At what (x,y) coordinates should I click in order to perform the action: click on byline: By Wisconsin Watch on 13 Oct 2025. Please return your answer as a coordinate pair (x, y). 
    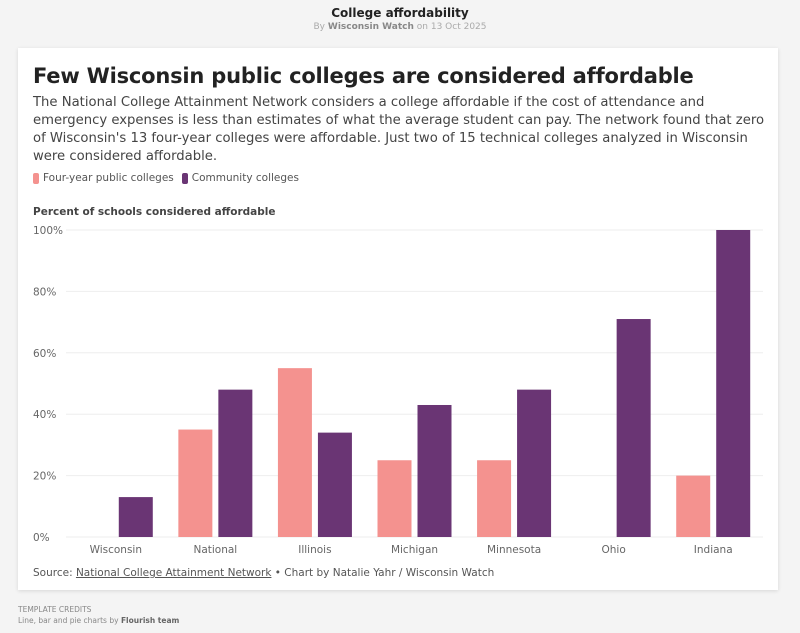
    Looking at the image, I should click on (400, 27).